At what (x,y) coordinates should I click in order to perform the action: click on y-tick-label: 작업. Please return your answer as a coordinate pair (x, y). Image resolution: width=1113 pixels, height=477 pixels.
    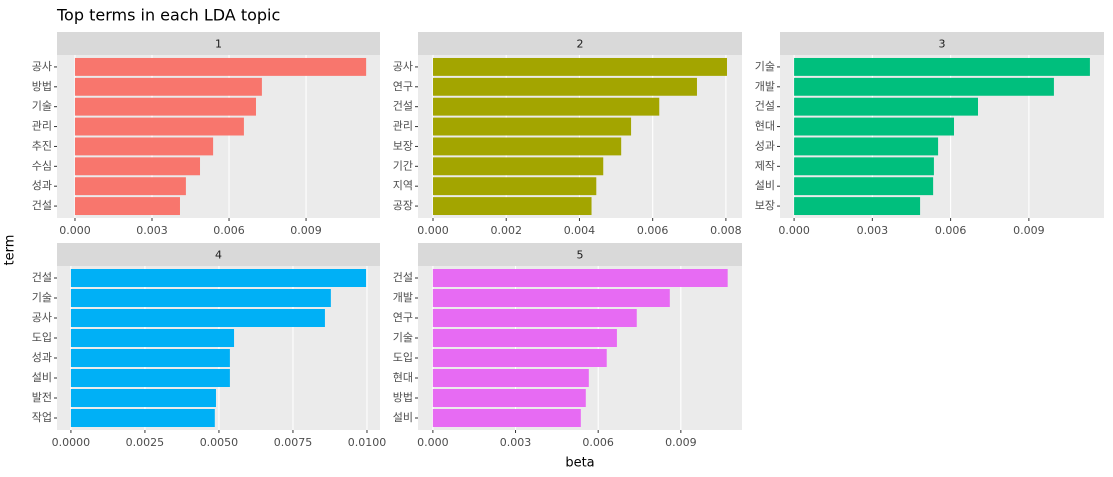
    Looking at the image, I should click on (42, 417).